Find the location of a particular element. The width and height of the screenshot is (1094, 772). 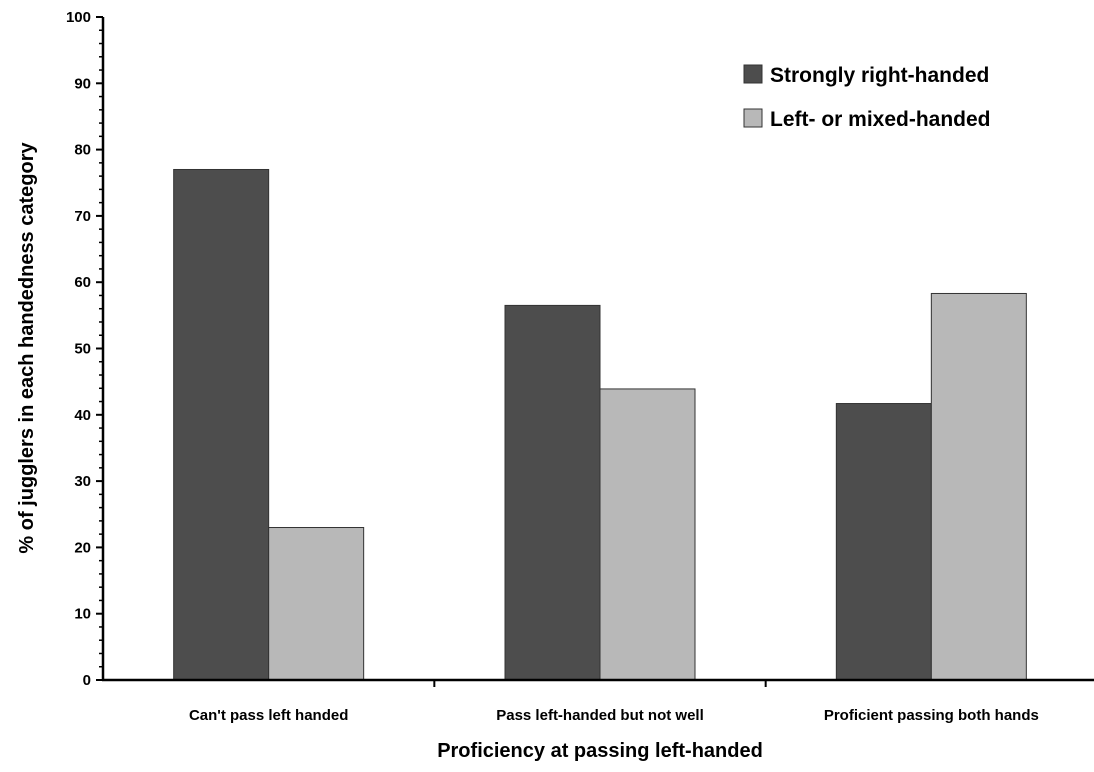

legend-label-left-or-mixed-handed: Left- or mixed-handed is located at coordinates (880, 119).